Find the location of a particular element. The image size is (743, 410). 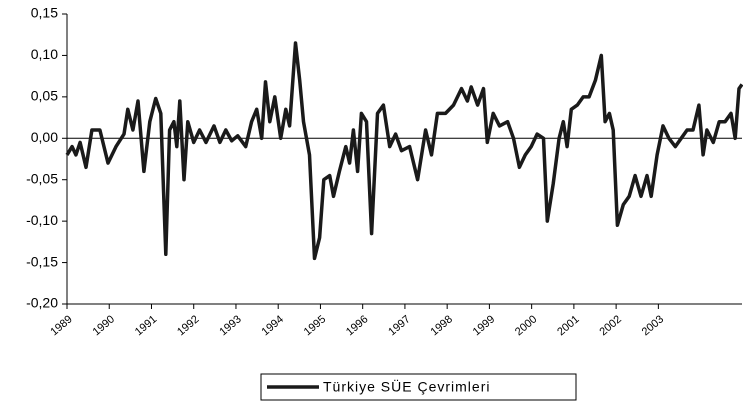

x-tick-label: 2002 is located at coordinates (610, 325).